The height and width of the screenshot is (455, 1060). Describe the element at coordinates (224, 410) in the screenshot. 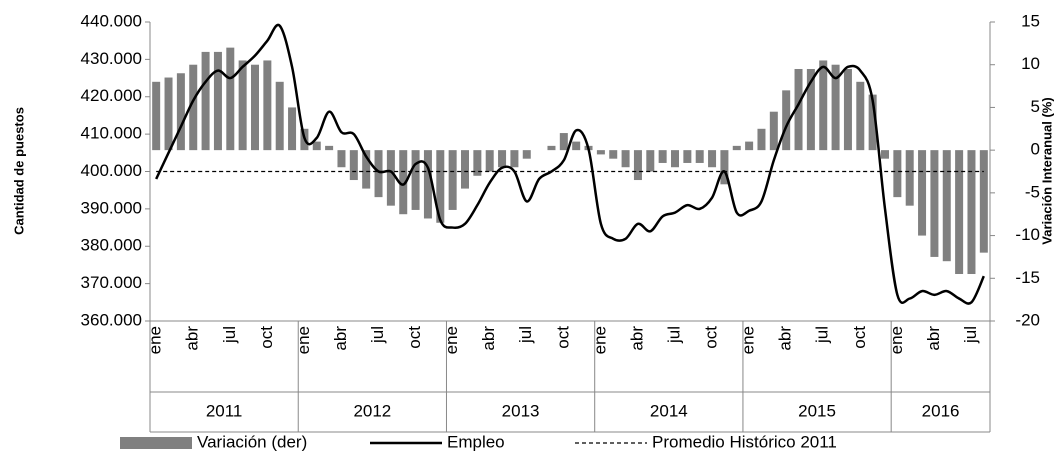

I see `year-label: 2011` at that location.